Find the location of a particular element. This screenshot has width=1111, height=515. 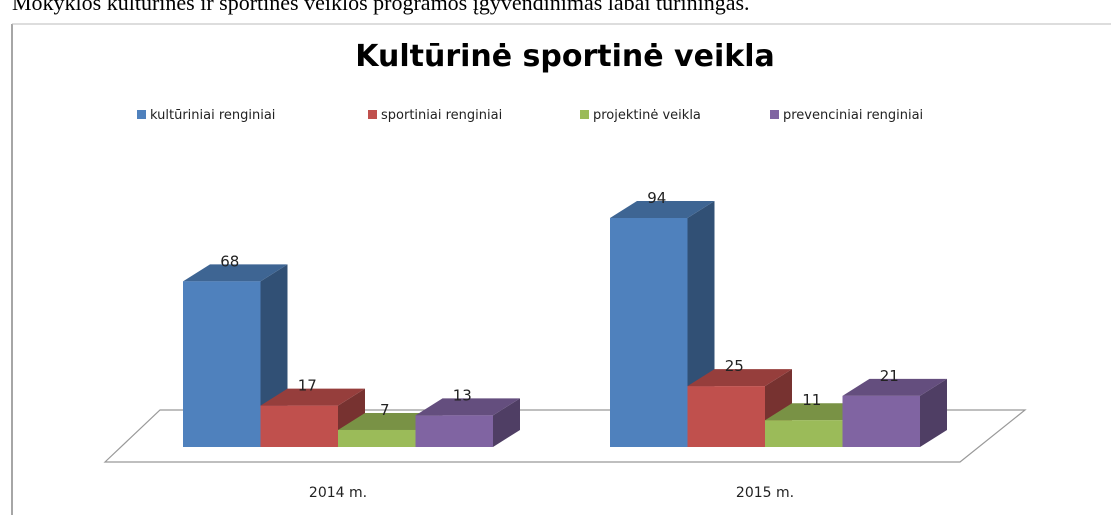

legend-label: sportiniai renginiai is located at coordinates (441, 115).